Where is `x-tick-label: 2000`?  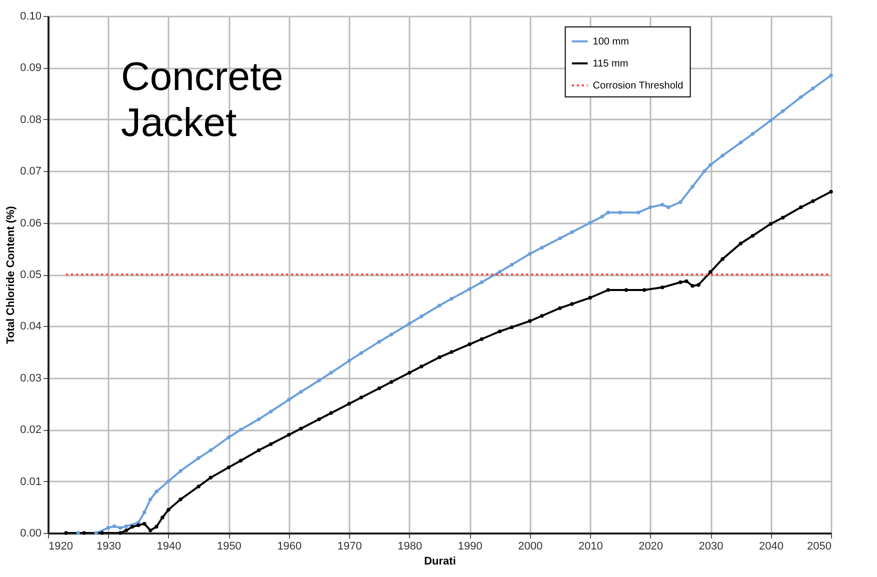
x-tick-label: 2000 is located at coordinates (530, 546).